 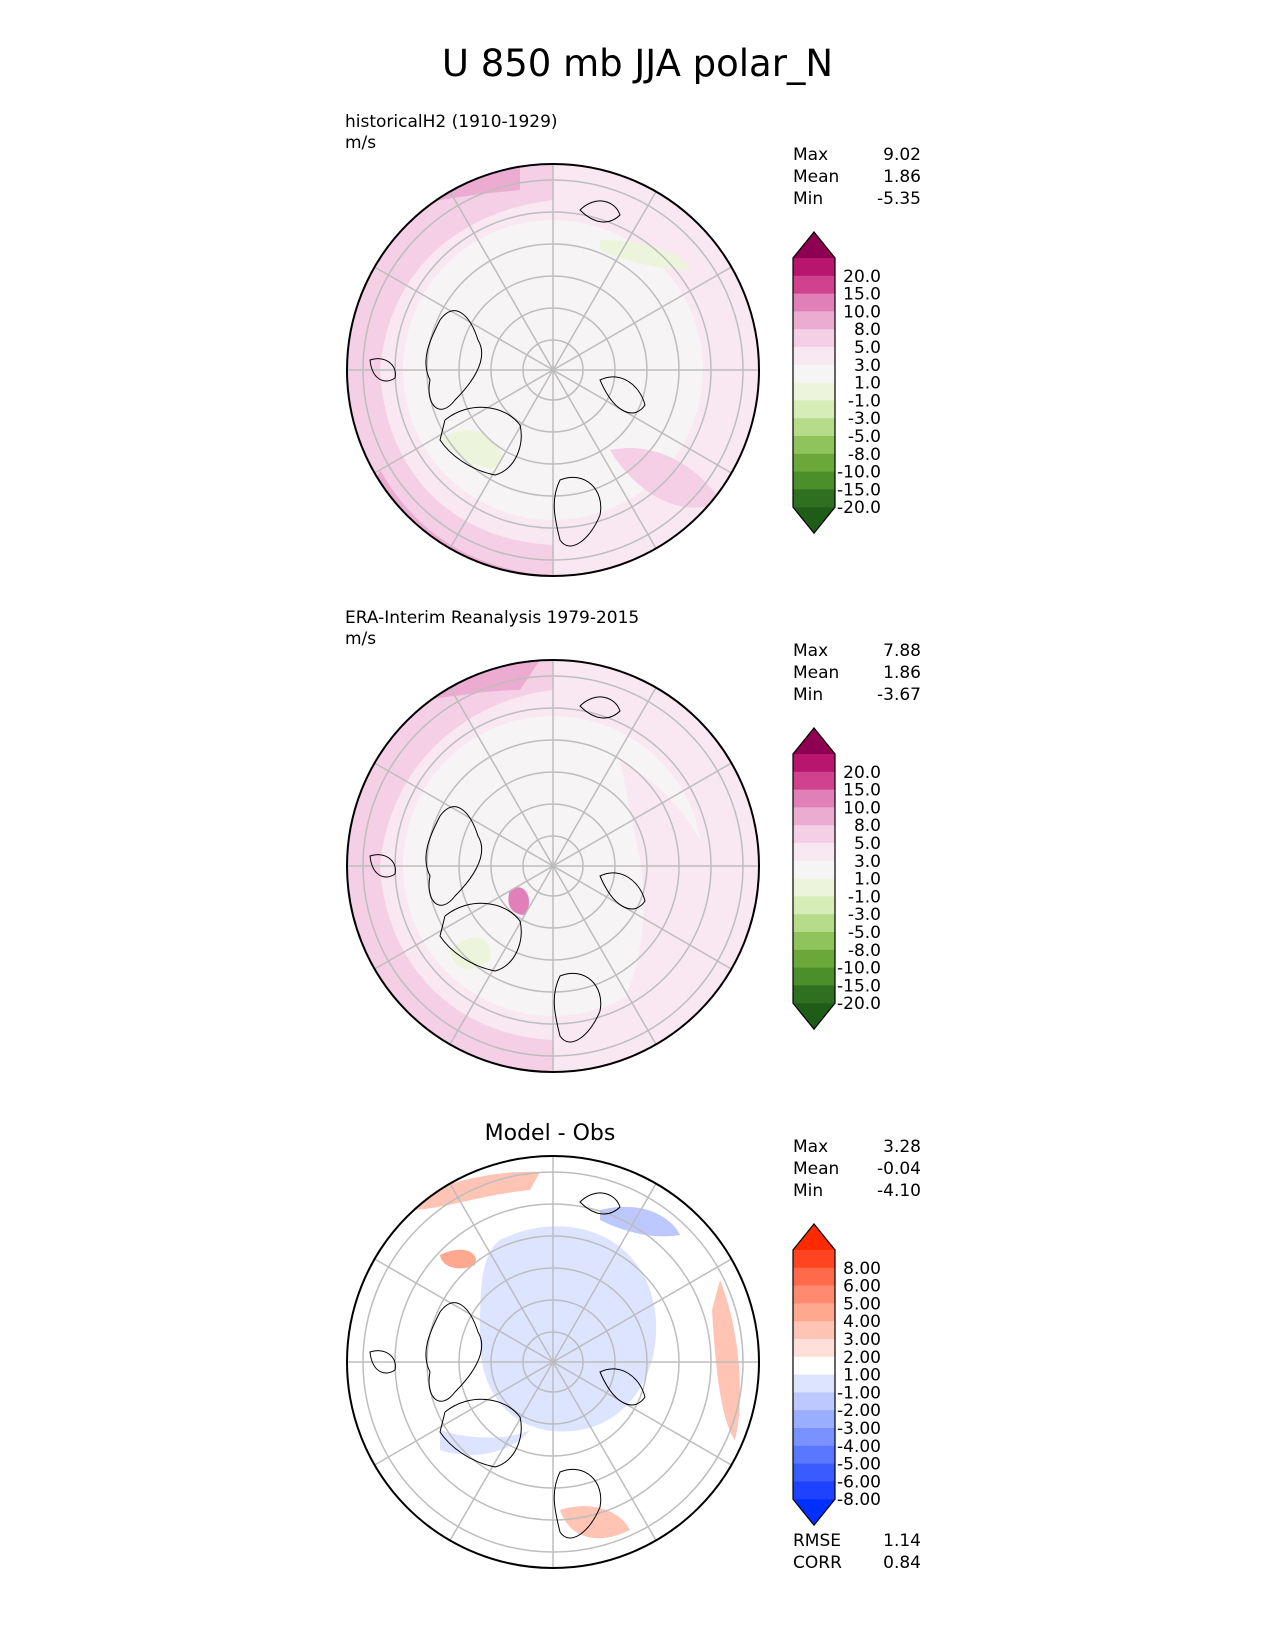 I want to click on panel-diff-metrics: RMSE 1.14 CORR 0.84, so click(x=857, y=1552).